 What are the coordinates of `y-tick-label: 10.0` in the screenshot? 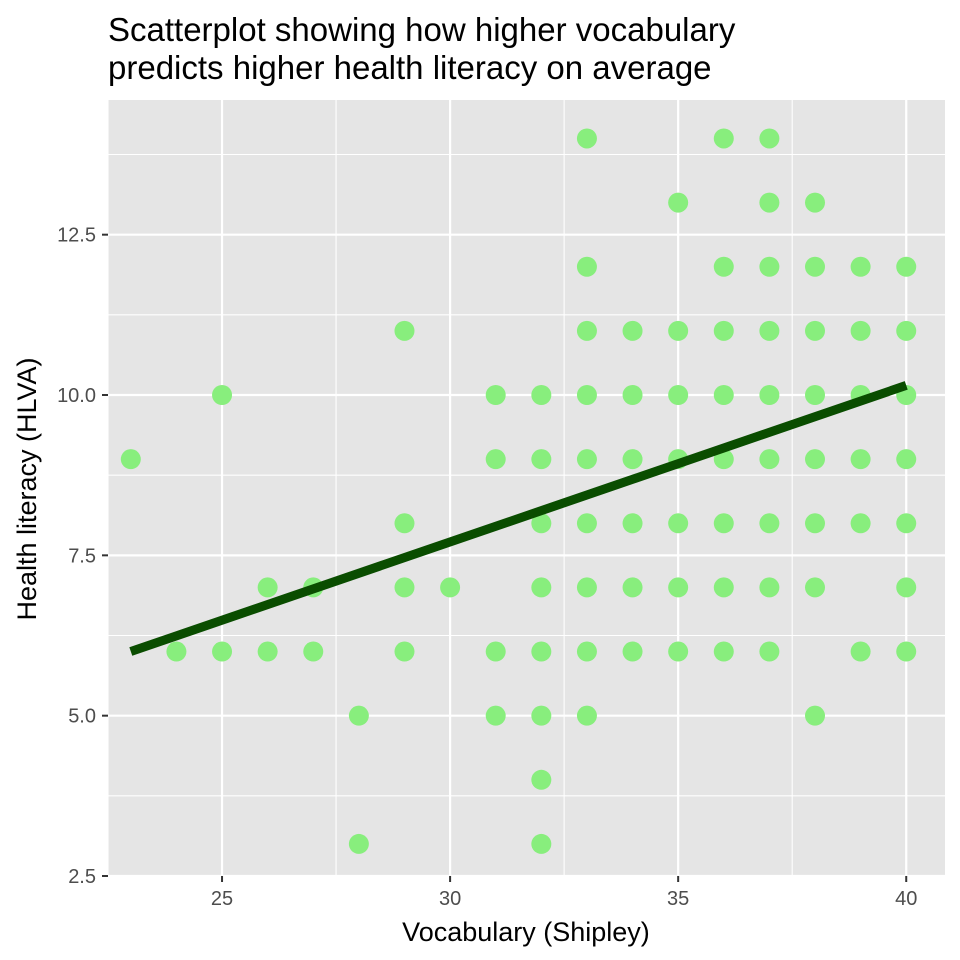 It's located at (76, 396).